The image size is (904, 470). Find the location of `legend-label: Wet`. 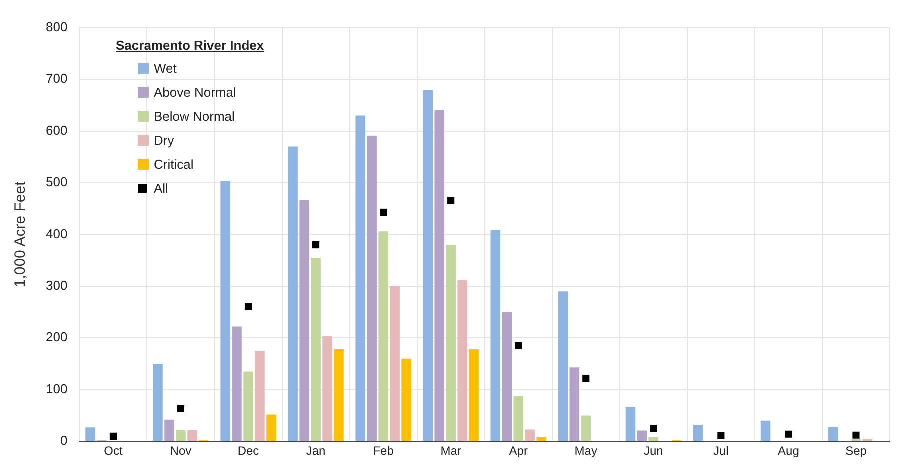

legend-label: Wet is located at coordinates (165, 68).